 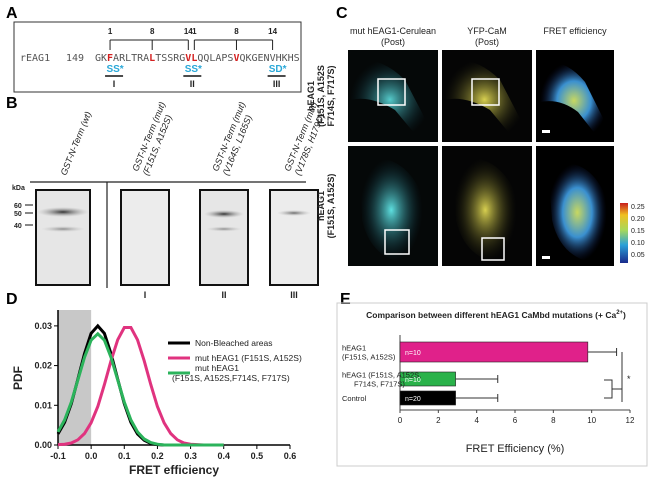 What do you see at coordinates (354, 348) in the screenshot?
I see `category-label: hEAG1` at bounding box center [354, 348].